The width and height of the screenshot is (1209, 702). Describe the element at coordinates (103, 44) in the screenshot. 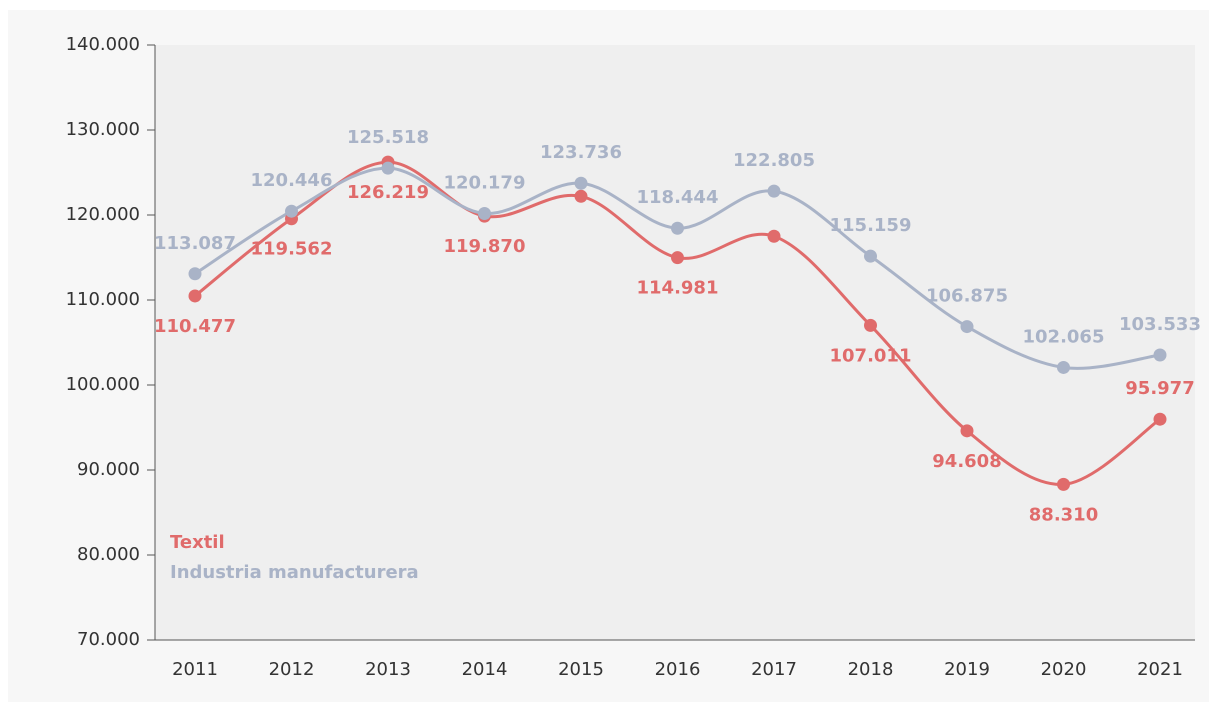

I see `y-tick-label: 140.000` at that location.